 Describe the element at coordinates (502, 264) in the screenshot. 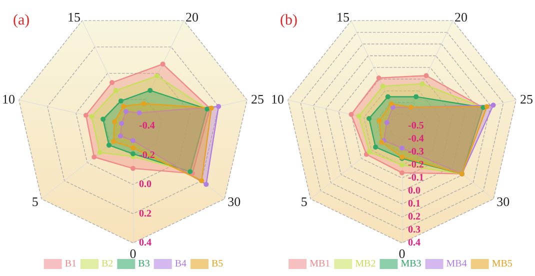

I see `legend-label: MB5` at that location.